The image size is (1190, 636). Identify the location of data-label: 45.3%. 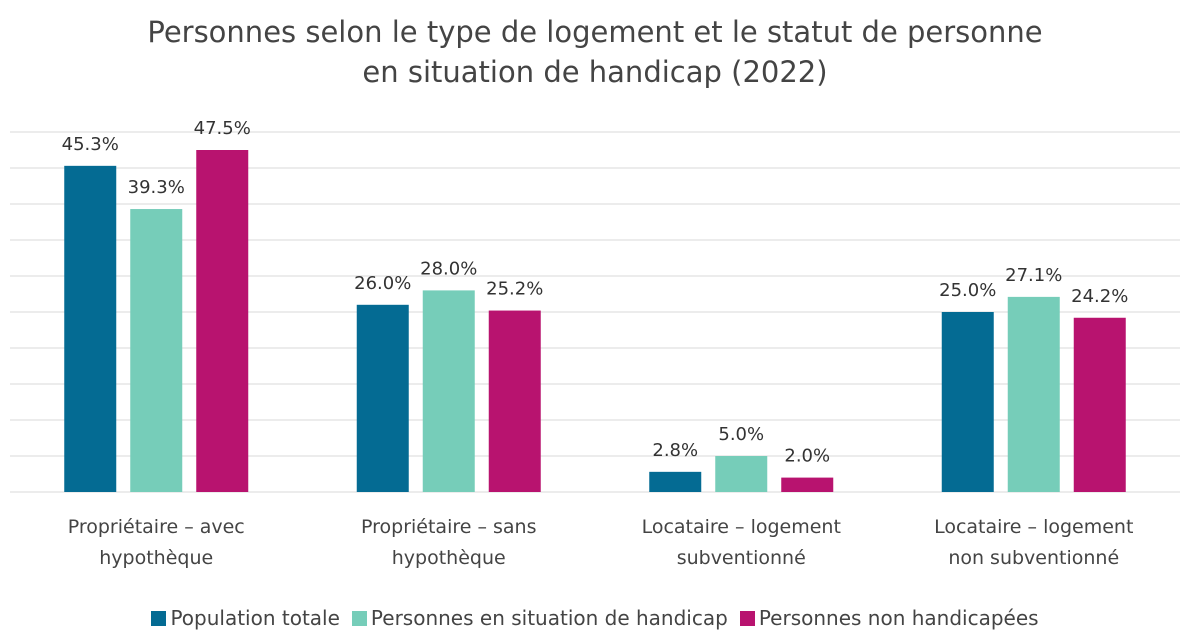
(90, 144).